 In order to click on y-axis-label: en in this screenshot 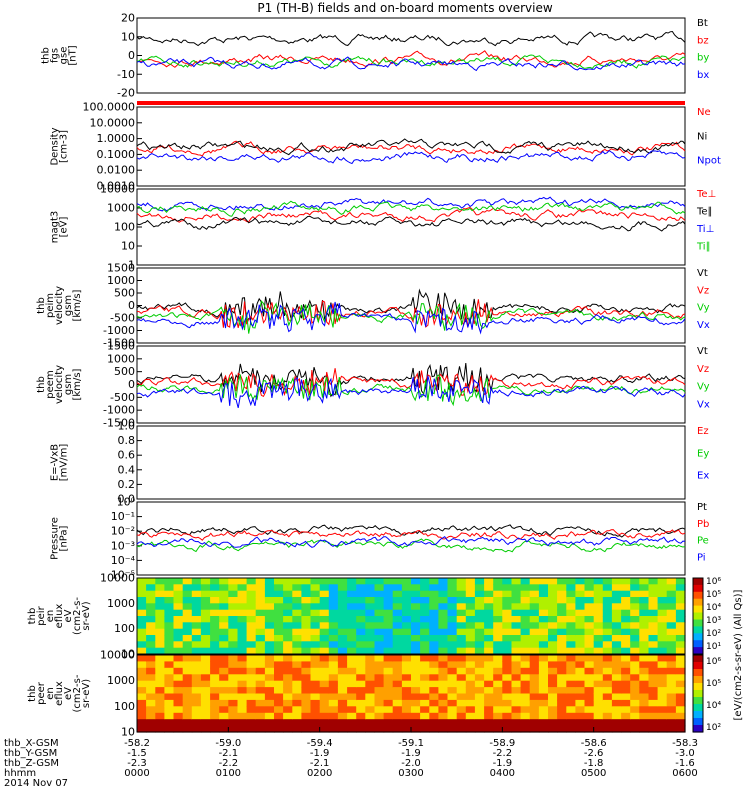, I will do `click(50, 616)`.